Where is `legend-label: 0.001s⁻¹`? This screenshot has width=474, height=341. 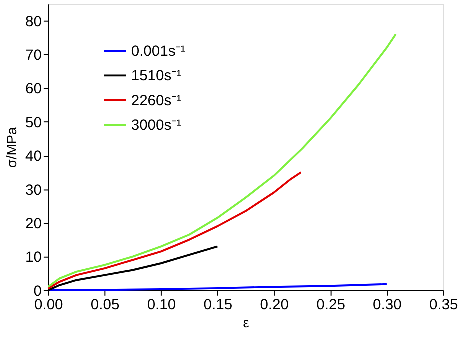 legend-label: 0.001s⁻¹ is located at coordinates (158, 52).